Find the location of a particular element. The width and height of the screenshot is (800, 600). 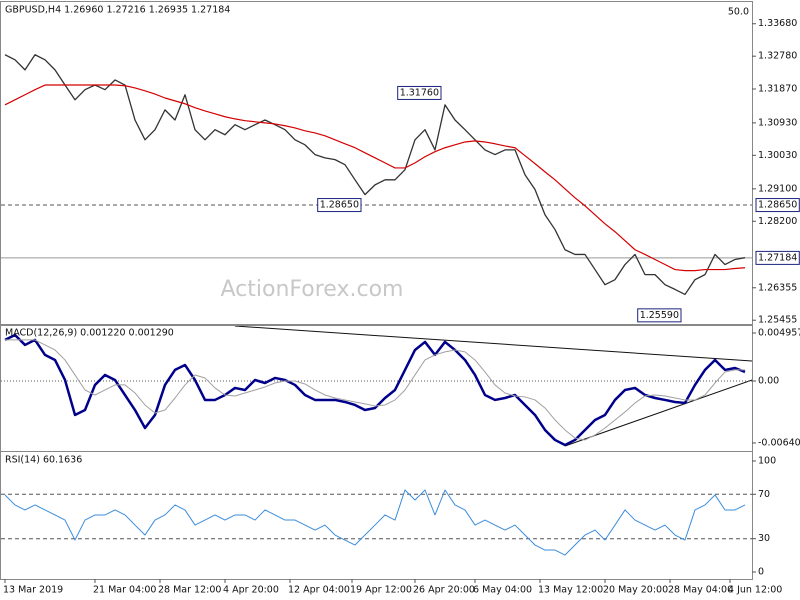

annotation-label: 1.28650 is located at coordinates (339, 205).